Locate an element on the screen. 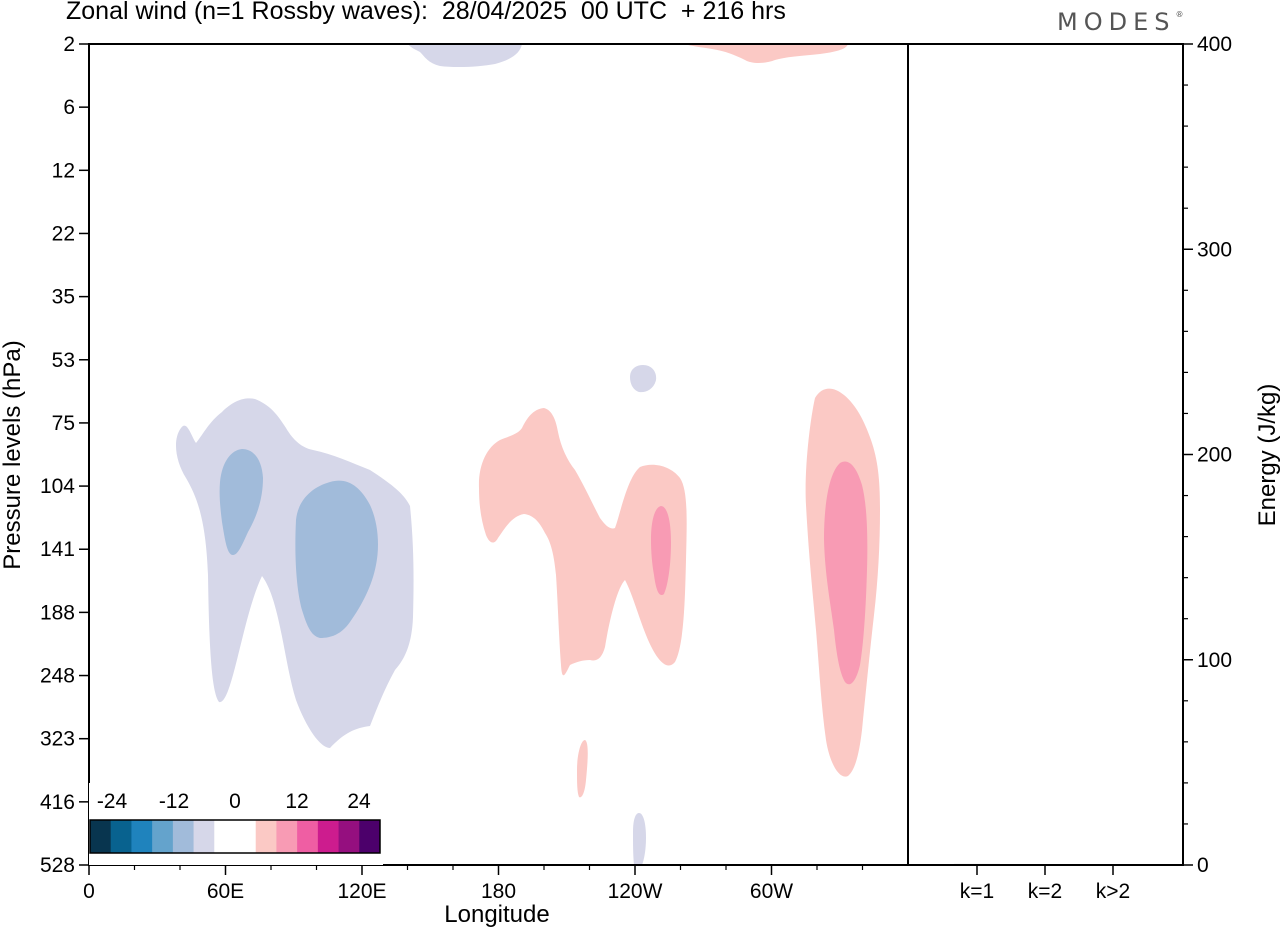  x-tick-label: 120E is located at coordinates (361, 891).